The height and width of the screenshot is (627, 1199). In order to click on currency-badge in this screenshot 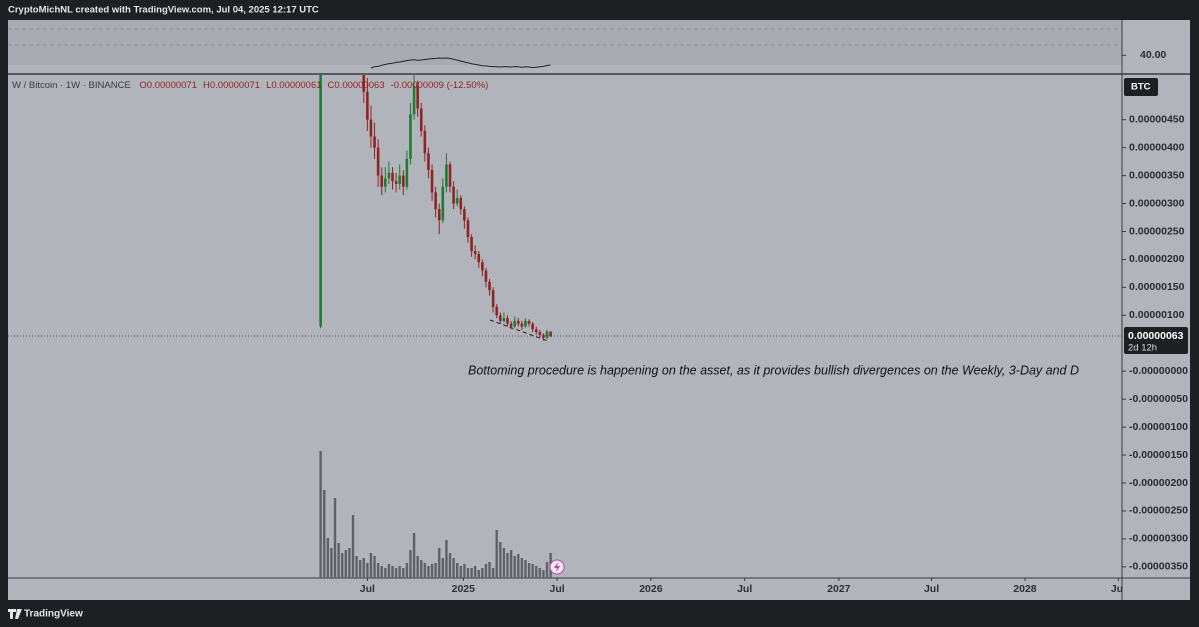, I will do `click(1141, 87)`.